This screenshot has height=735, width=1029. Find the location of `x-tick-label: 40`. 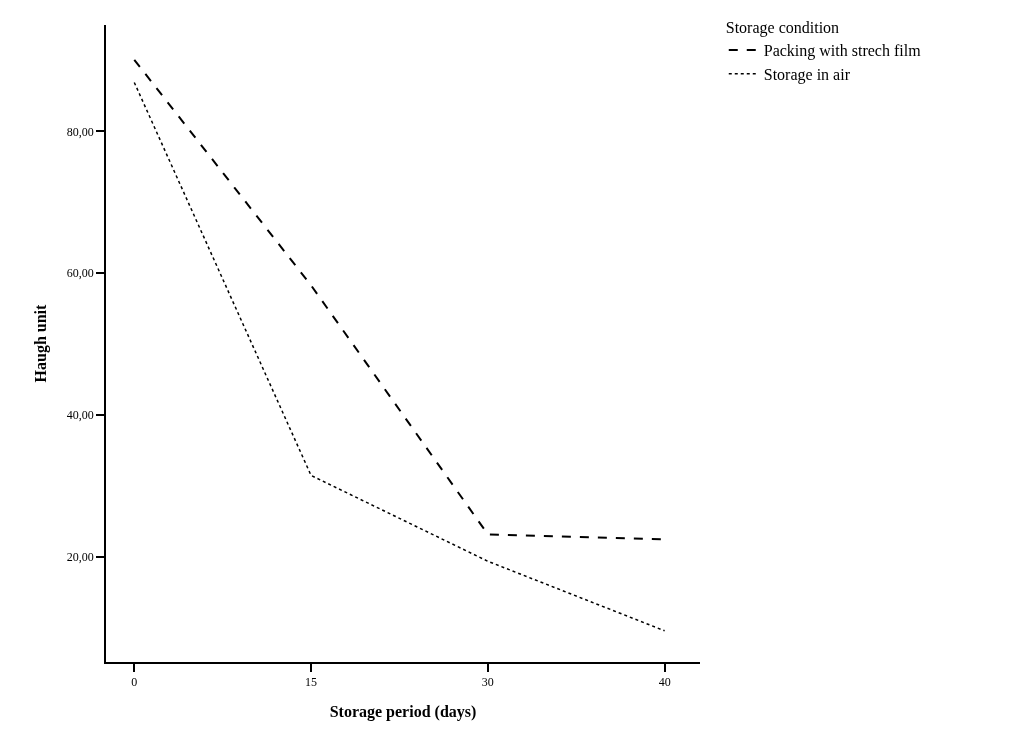

x-tick-label: 40 is located at coordinates (664, 682).